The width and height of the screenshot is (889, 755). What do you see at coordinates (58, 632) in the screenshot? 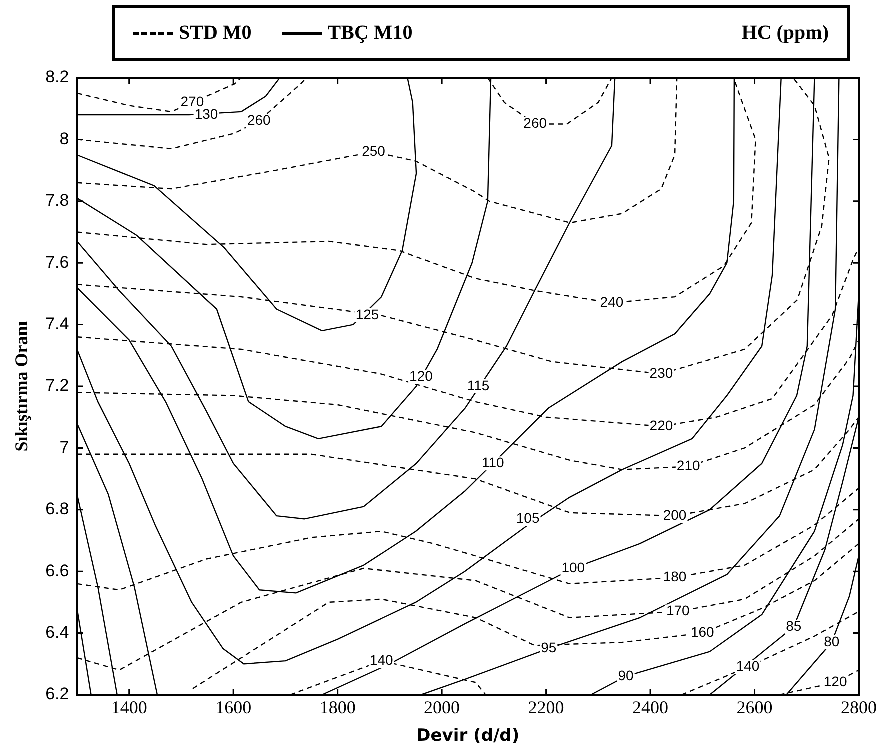
I see `y-tick-label: 6.4` at bounding box center [58, 632].